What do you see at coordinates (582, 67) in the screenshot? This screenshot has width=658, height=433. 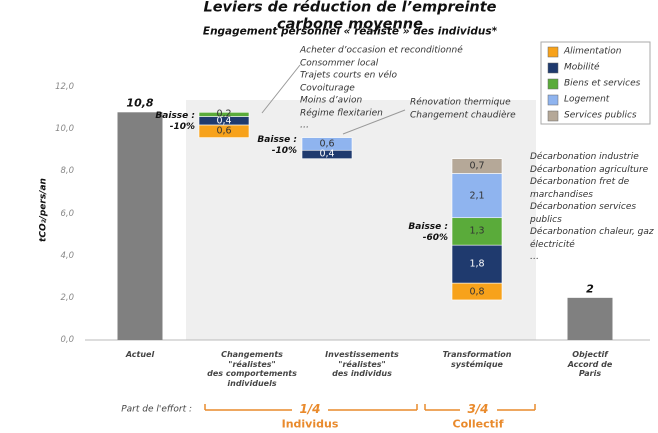 I see `legend-label: Mobilité` at bounding box center [582, 67].